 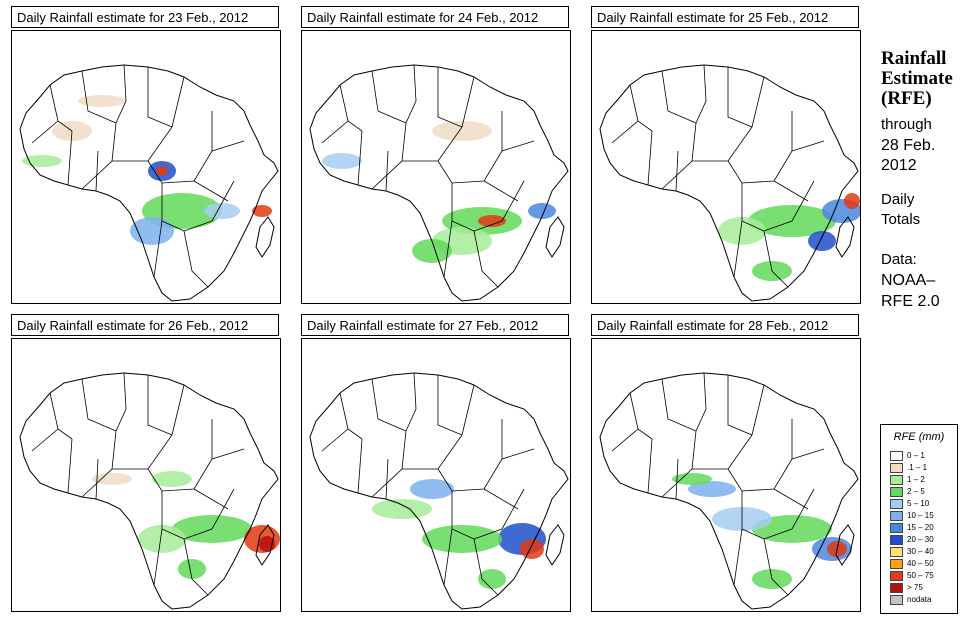 What do you see at coordinates (898, 199) in the screenshot?
I see `side-daily: Daily` at bounding box center [898, 199].